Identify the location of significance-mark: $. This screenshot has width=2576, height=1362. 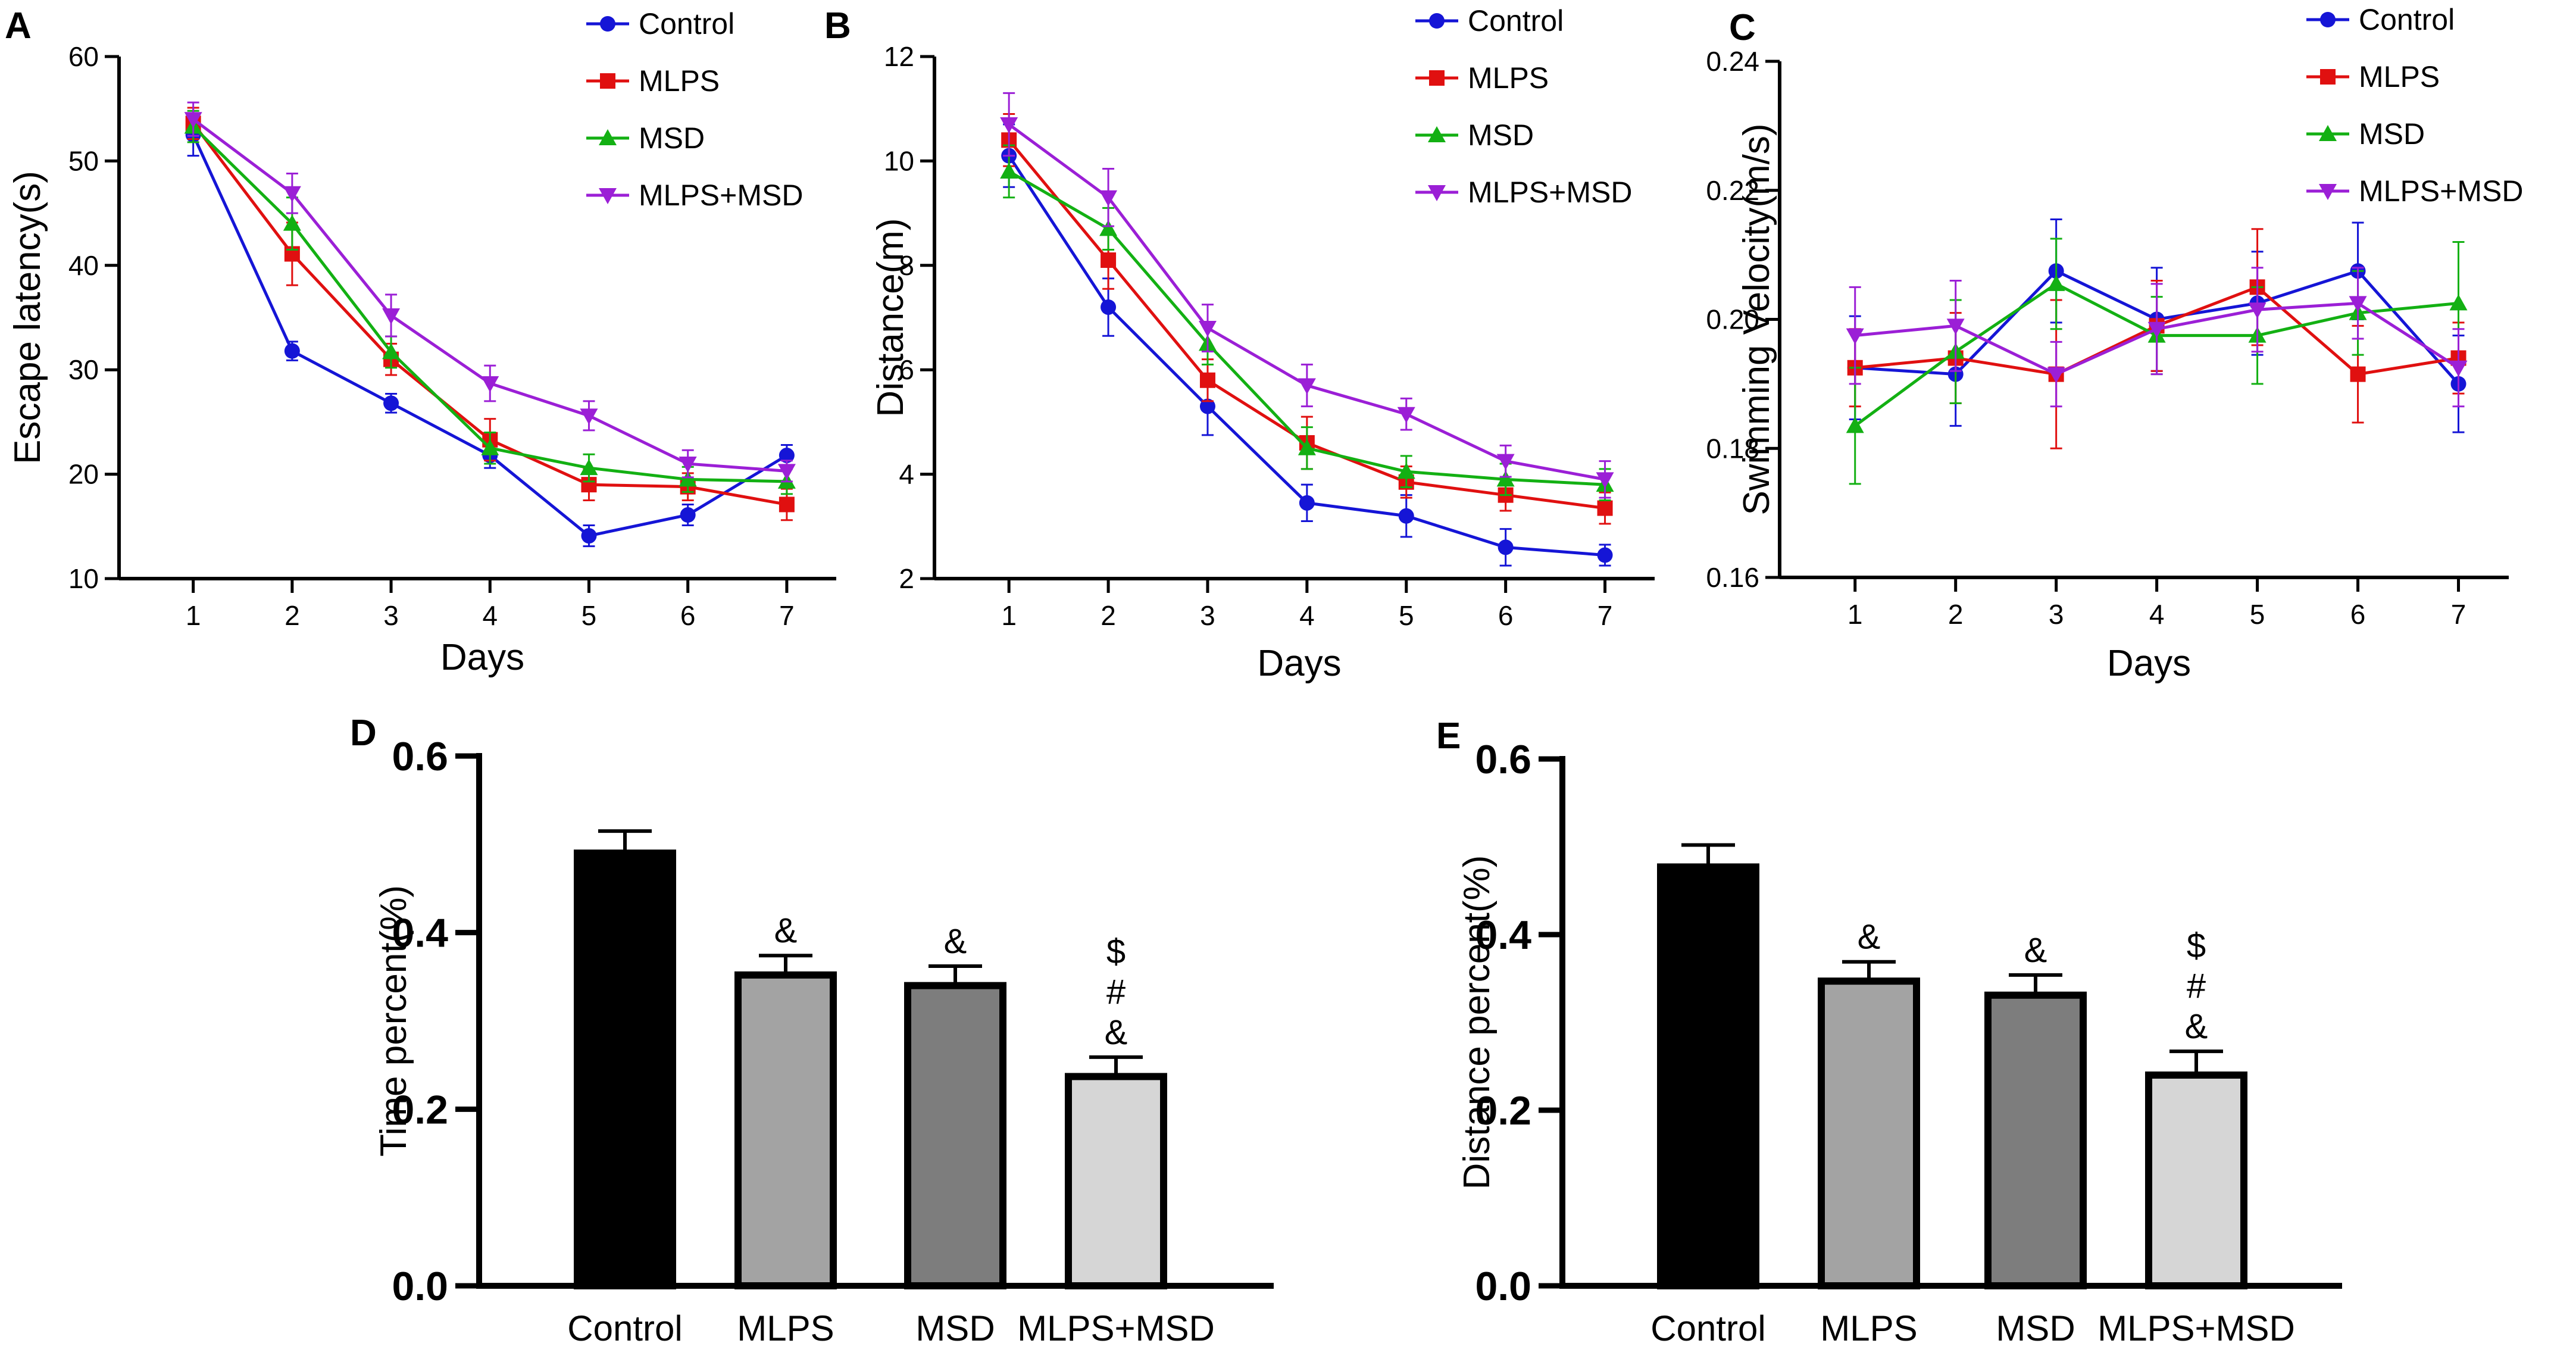
(1116, 951).